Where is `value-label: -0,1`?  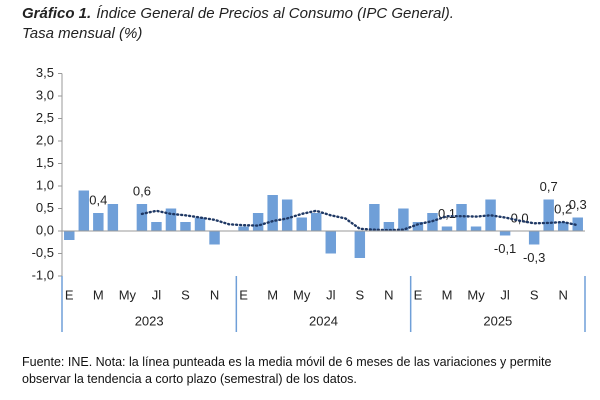
value-label: -0,1 is located at coordinates (505, 248).